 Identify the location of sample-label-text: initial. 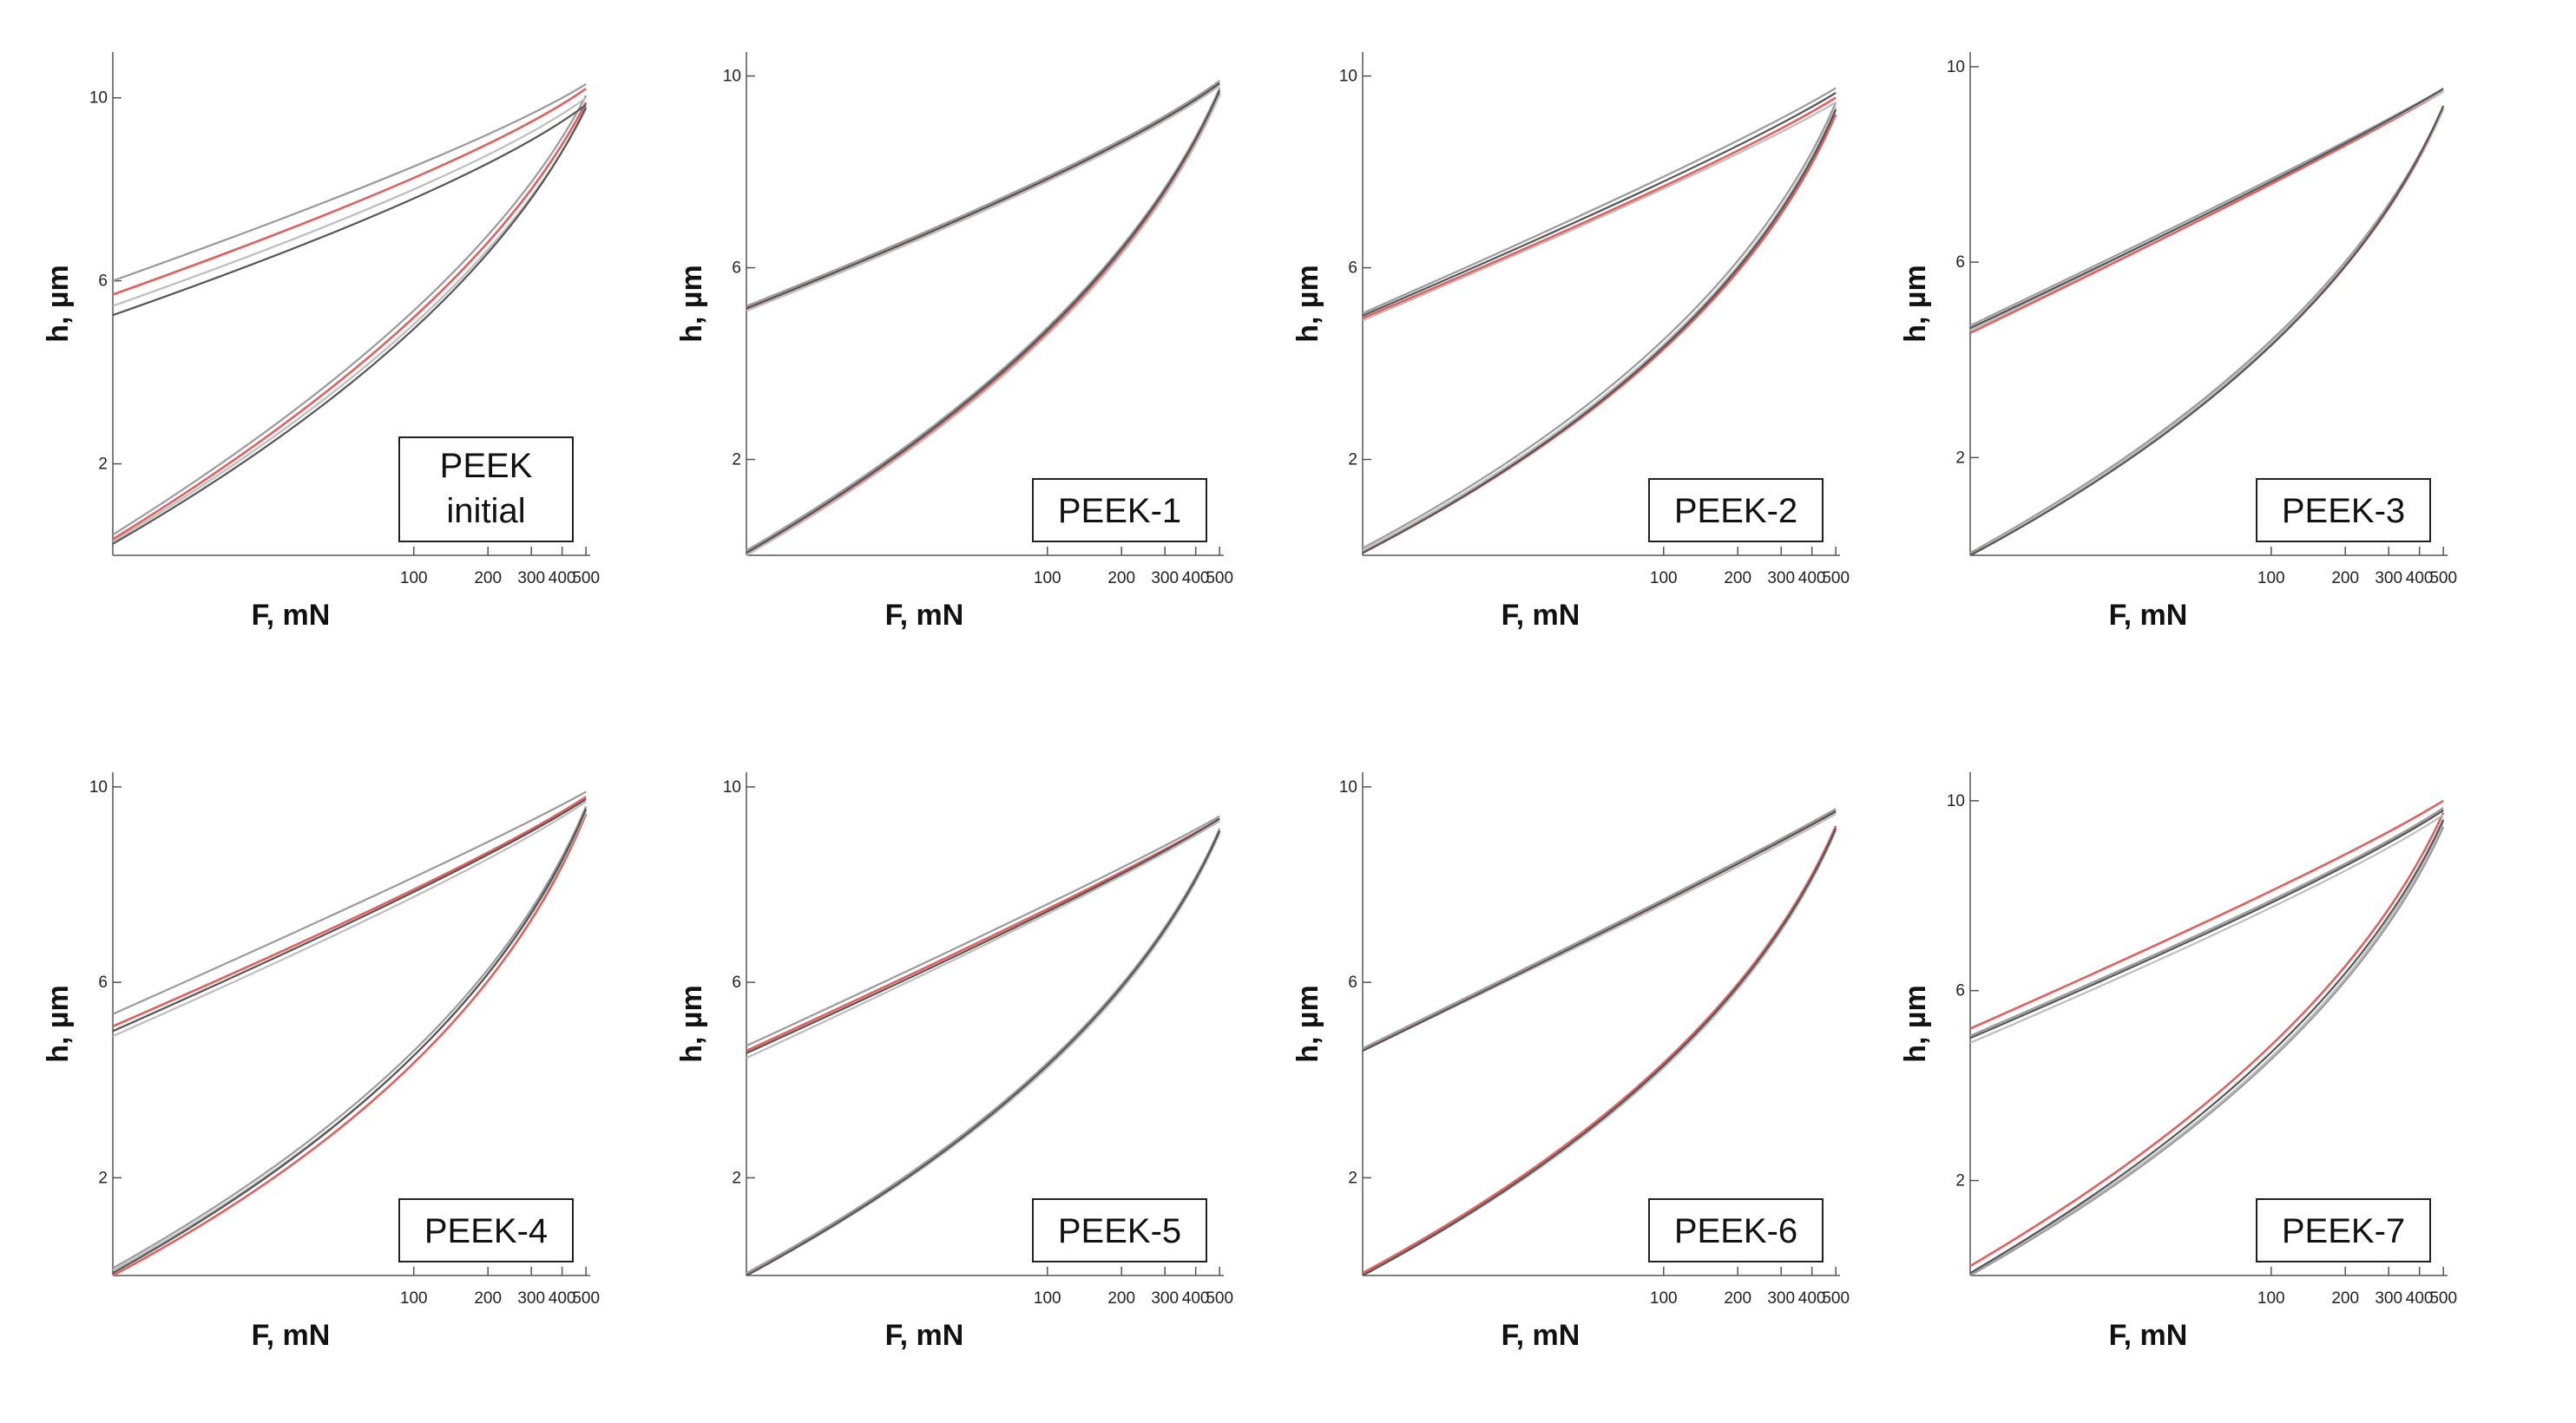
(486, 511).